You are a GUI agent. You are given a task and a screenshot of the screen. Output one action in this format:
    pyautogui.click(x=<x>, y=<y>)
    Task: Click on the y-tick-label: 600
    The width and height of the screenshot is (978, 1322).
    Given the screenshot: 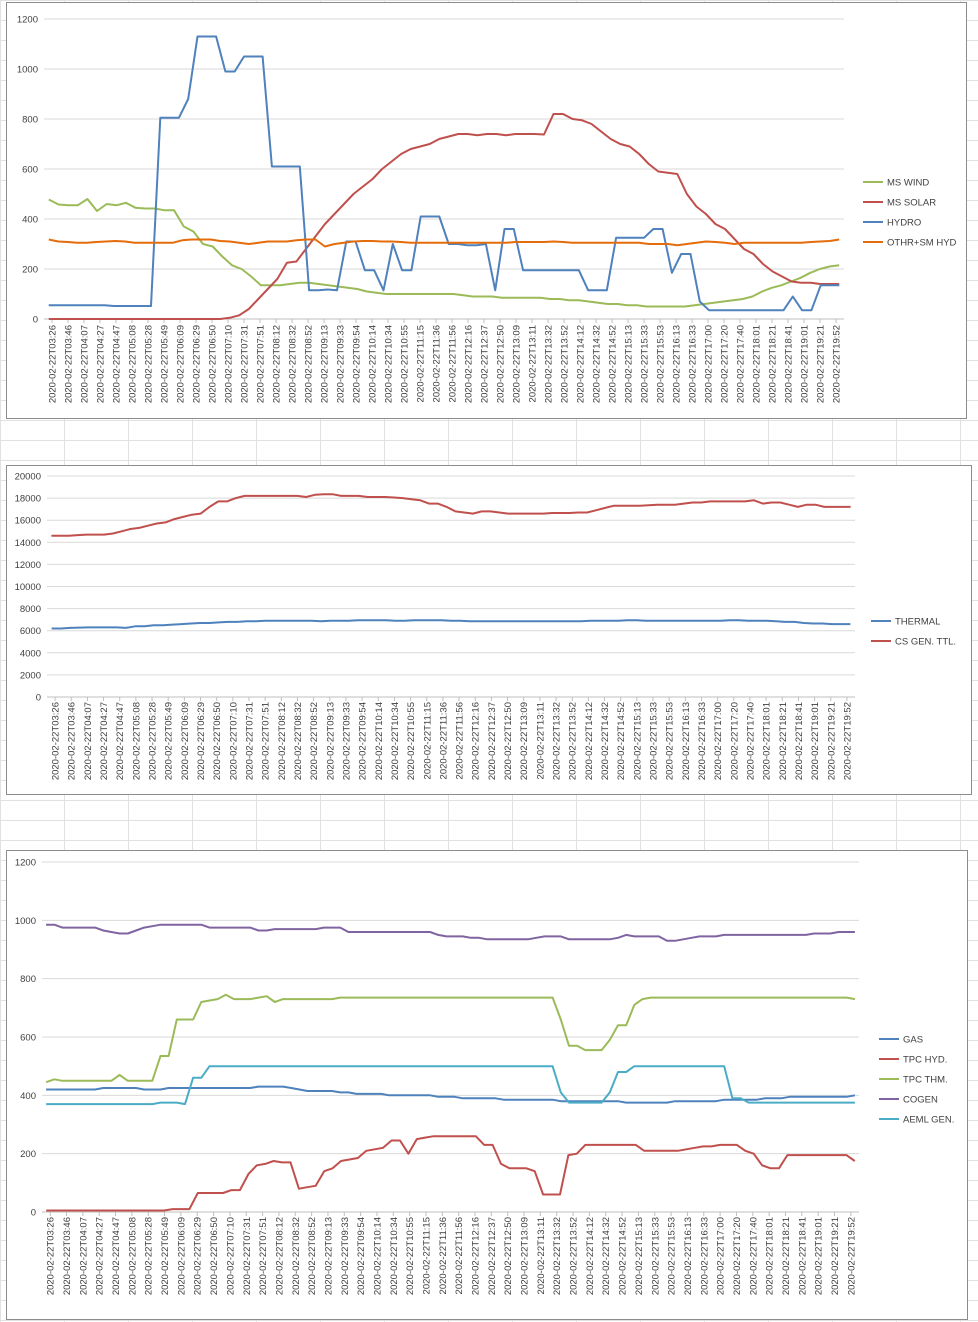 What is the action you would take?
    pyautogui.click(x=30, y=170)
    